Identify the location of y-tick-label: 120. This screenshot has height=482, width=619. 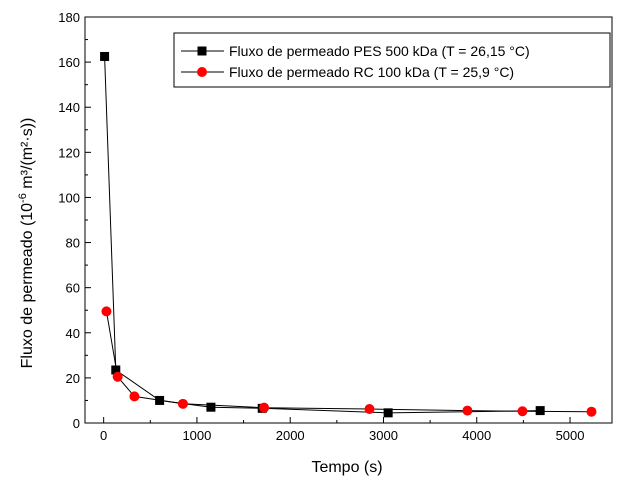
(69, 152).